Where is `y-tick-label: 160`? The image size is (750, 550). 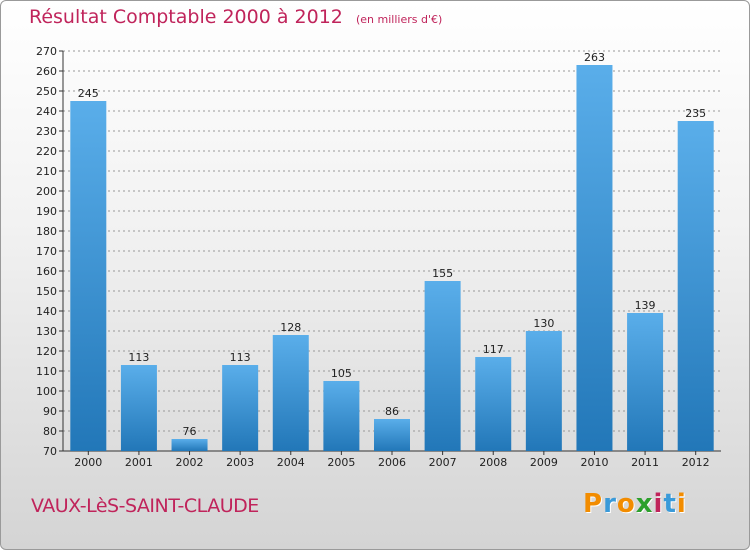 y-tick-label: 160 is located at coordinates (46, 271).